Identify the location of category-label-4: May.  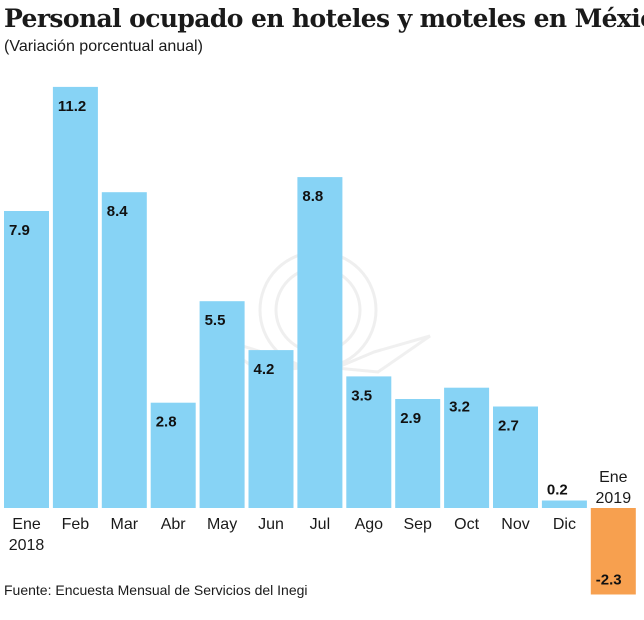
(222, 524).